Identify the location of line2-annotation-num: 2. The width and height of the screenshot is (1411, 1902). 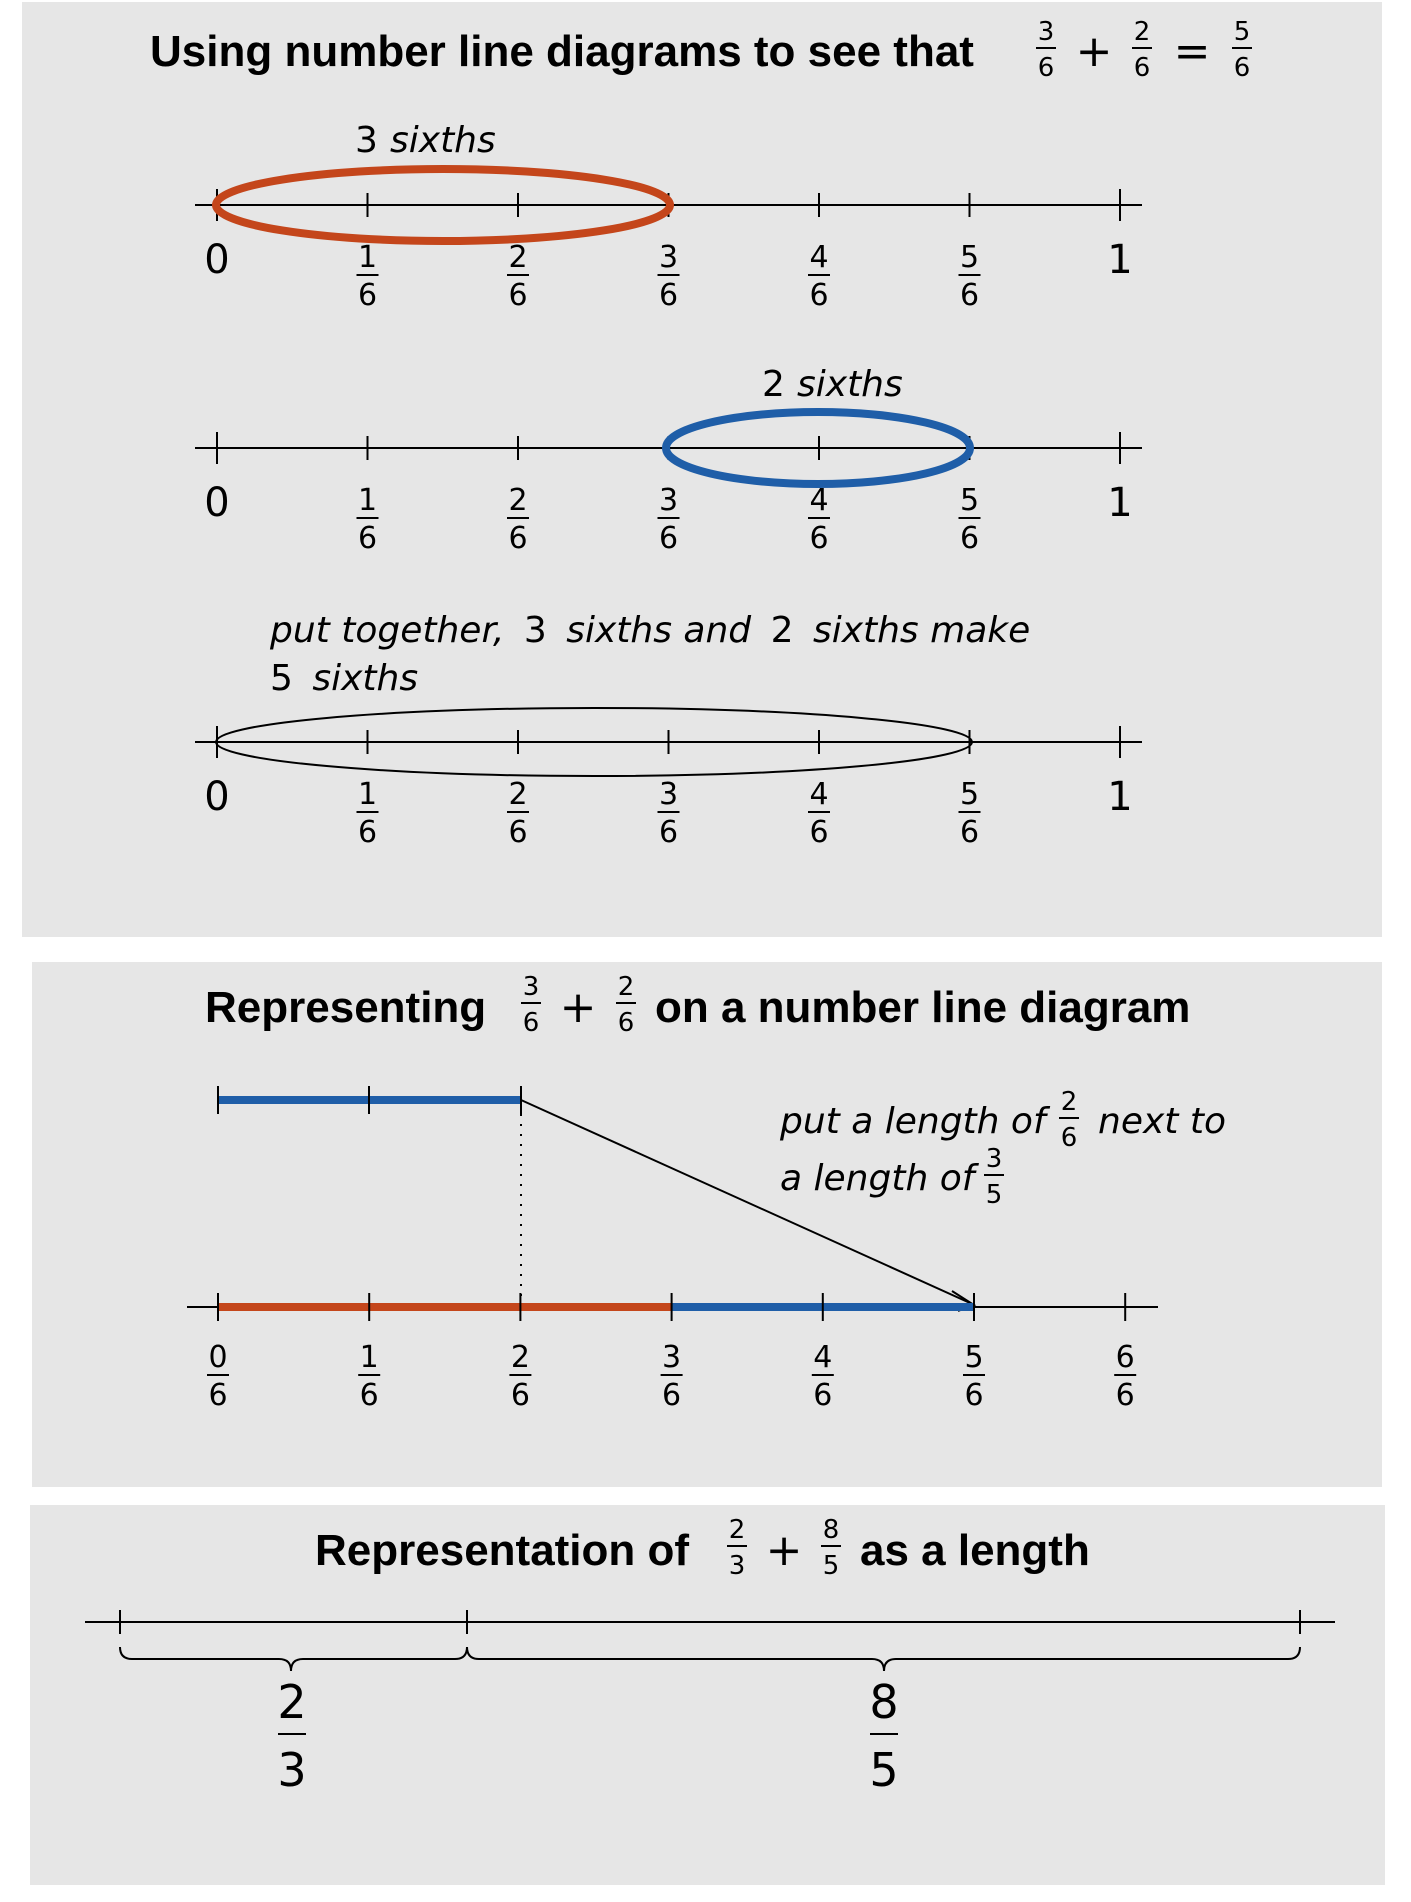
(773, 384).